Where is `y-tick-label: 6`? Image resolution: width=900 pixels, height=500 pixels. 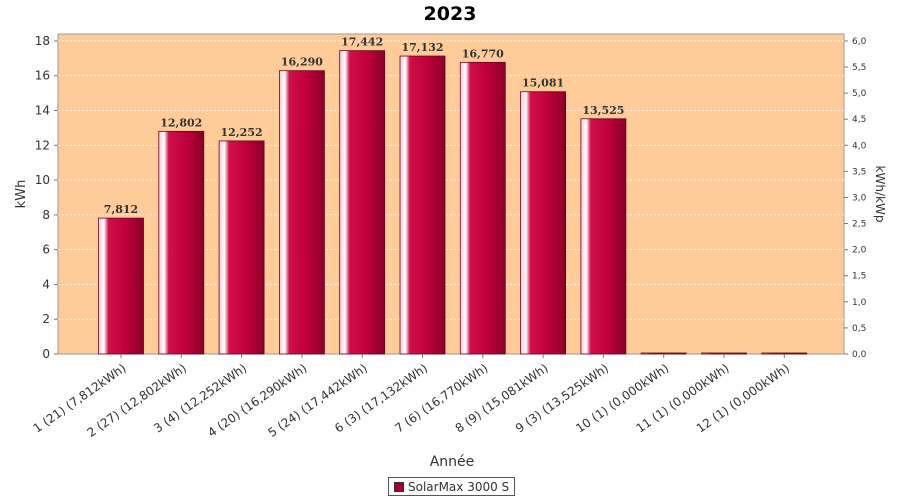 y-tick-label: 6 is located at coordinates (46, 250).